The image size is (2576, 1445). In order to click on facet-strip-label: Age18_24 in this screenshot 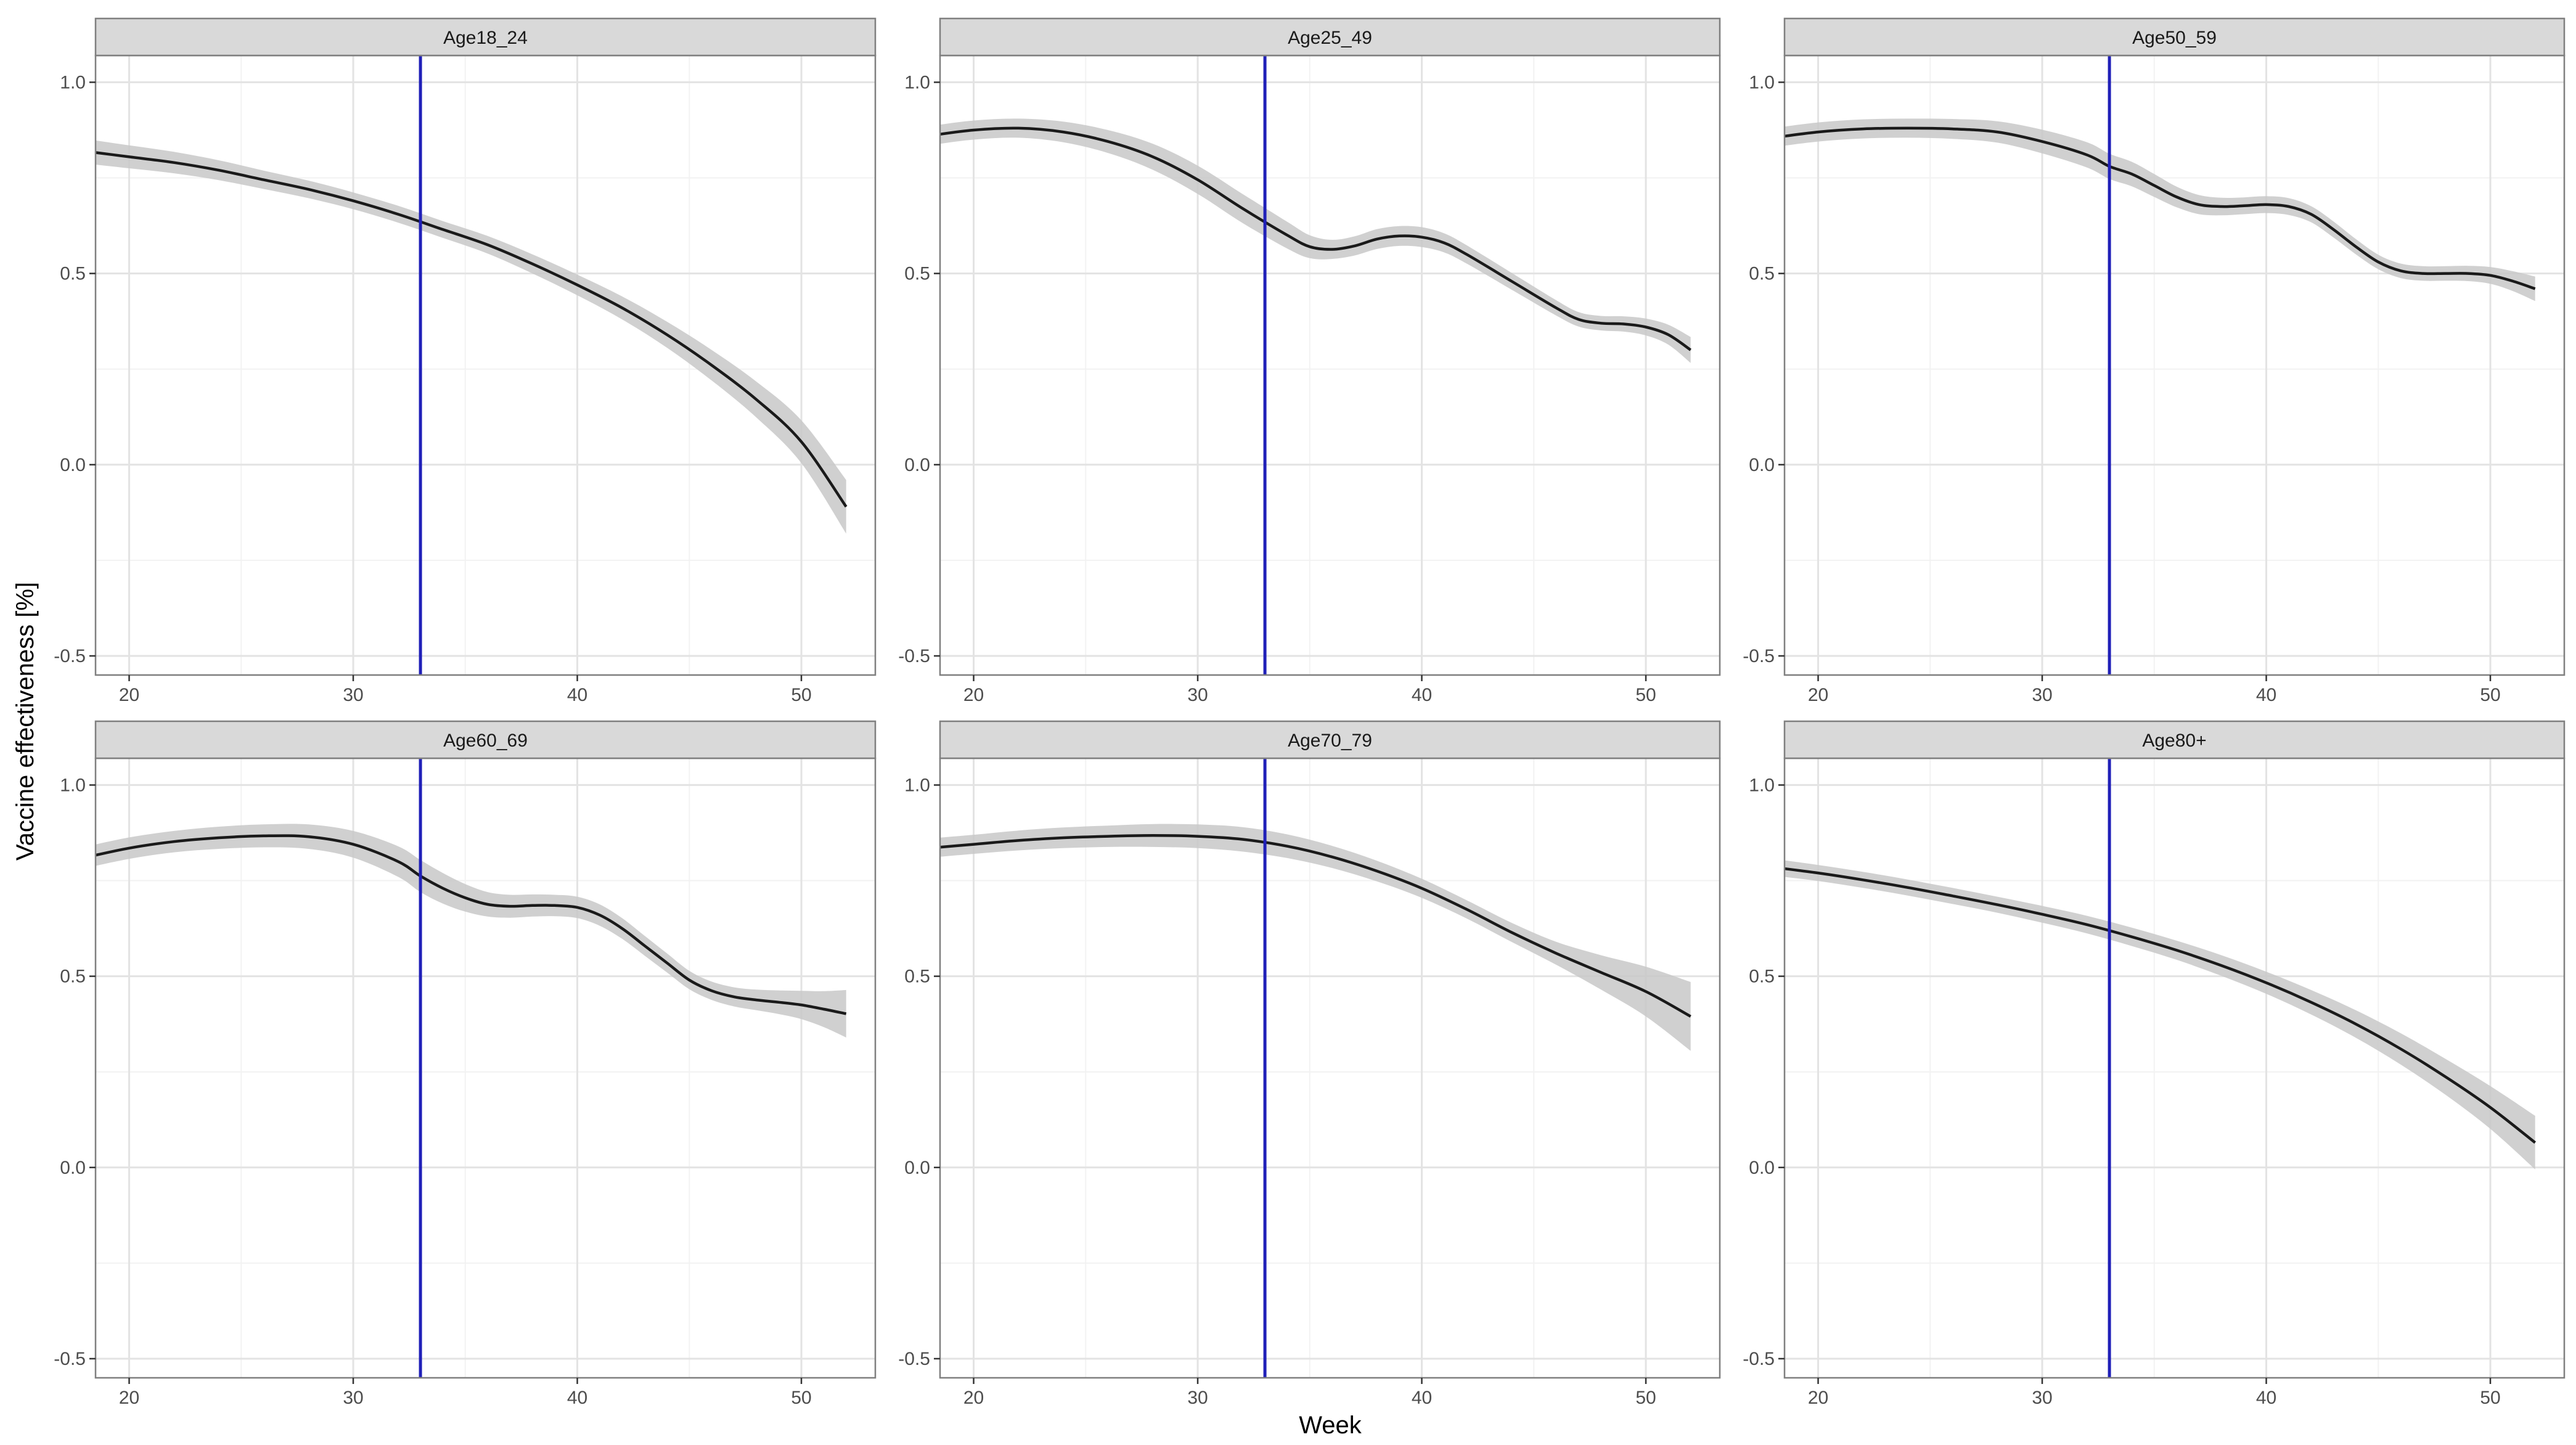, I will do `click(485, 38)`.